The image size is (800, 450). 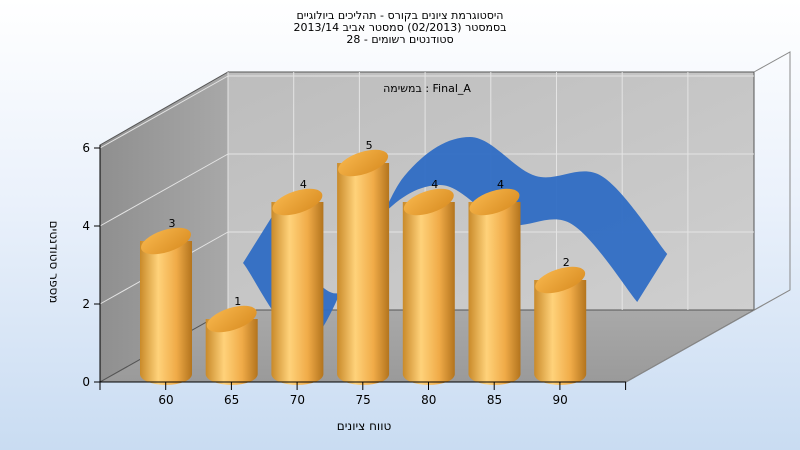 What do you see at coordinates (297, 400) in the screenshot?
I see `x-tick-label-70: 70` at bounding box center [297, 400].